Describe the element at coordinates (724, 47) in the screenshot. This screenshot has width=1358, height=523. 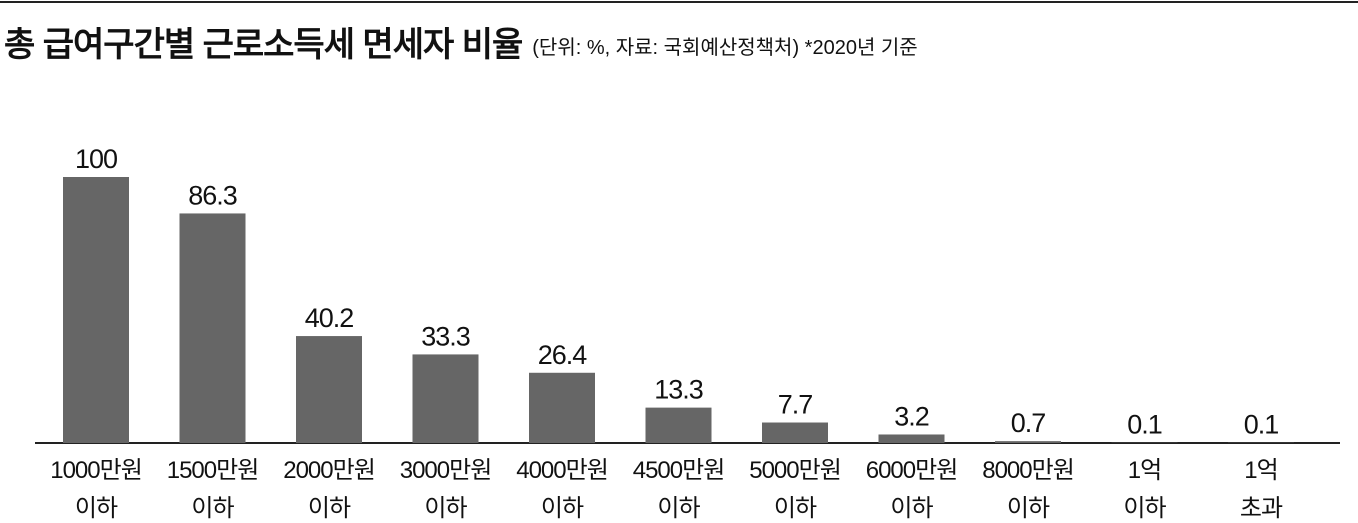
I see `chart-subtitle: (단위: %, 자료: 국회예산정책처) *2020년 기준` at that location.